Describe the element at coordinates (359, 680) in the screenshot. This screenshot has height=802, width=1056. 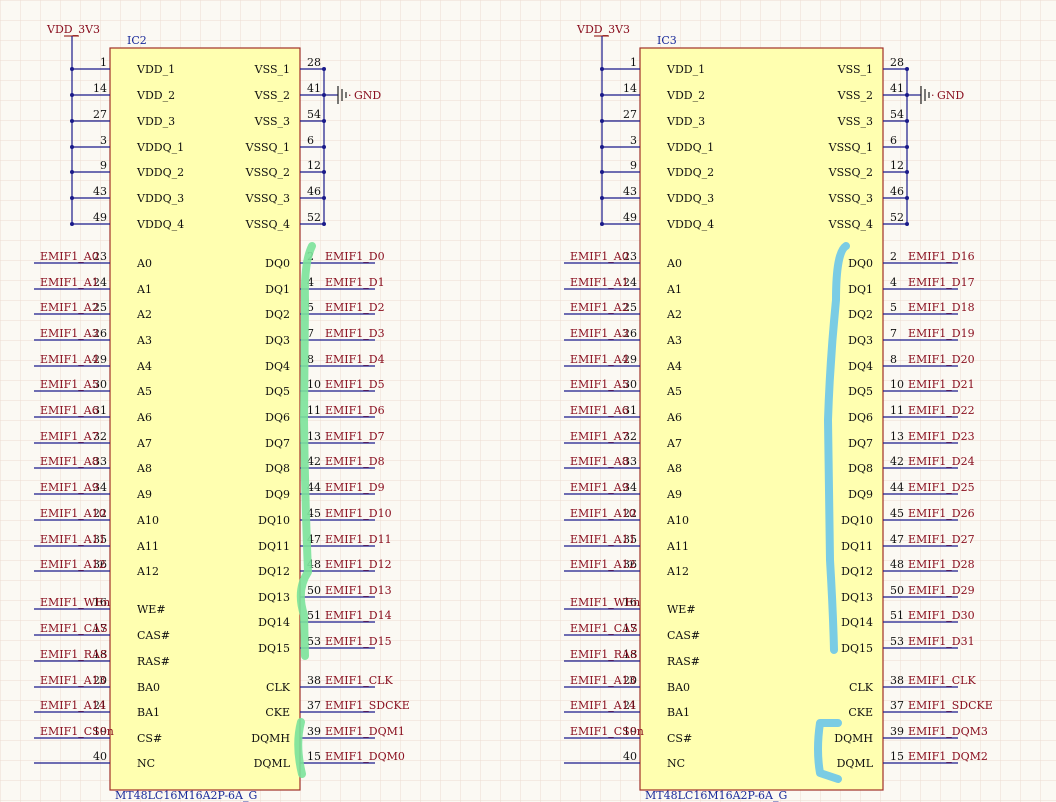
I see `net-label: EMIF1_CLK` at that location.